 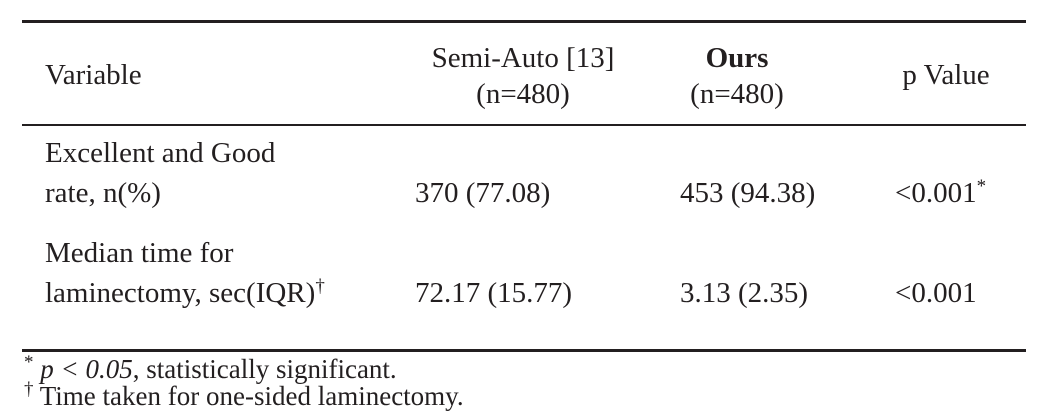 I want to click on header-cell: Semi-Auto [13], so click(x=523, y=58).